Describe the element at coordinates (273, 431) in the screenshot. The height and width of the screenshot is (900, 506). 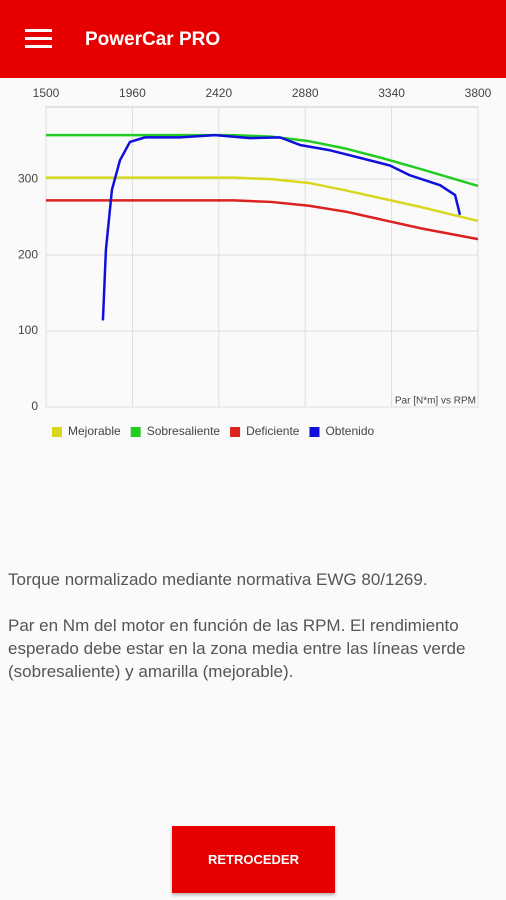
I see `legend-label: Deficiente` at that location.